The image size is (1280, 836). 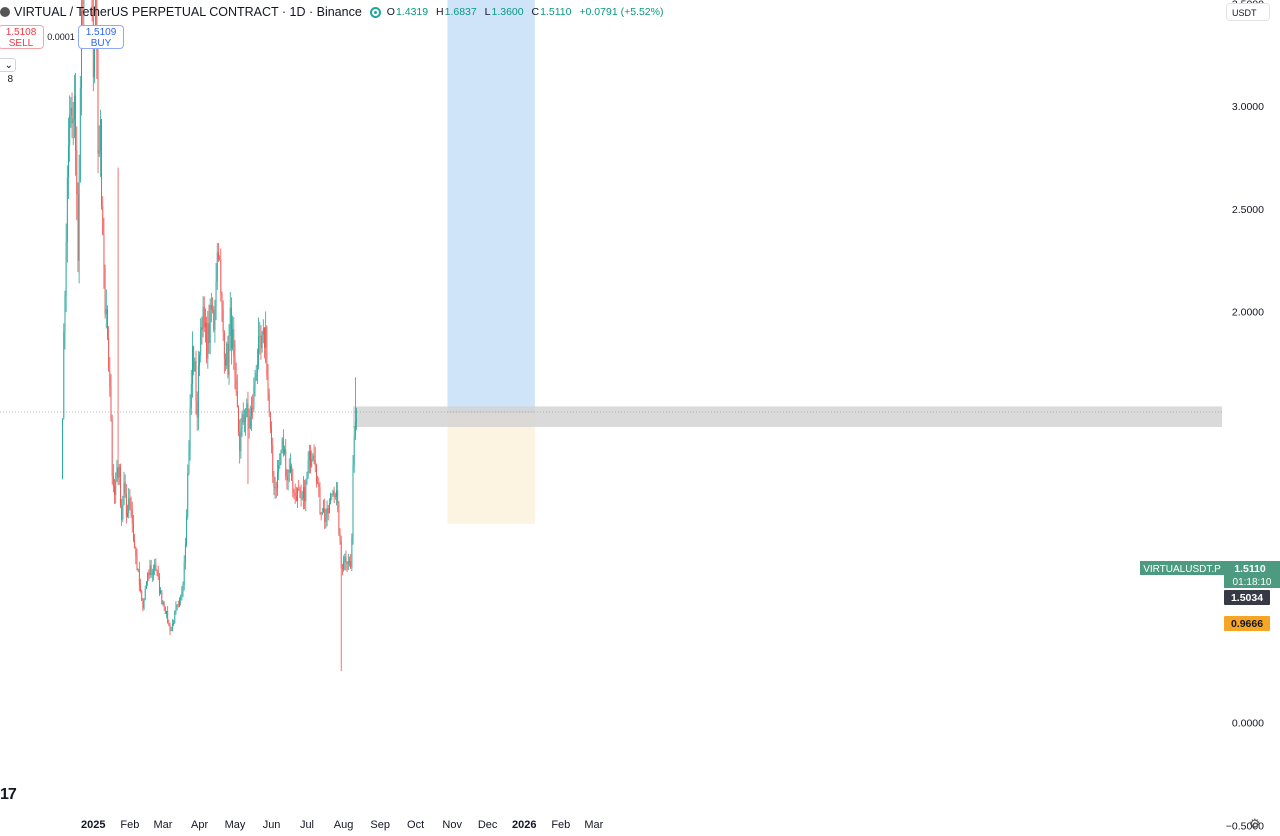 What do you see at coordinates (101, 37) in the screenshot?
I see `buy-button: 1.5109 BUY` at bounding box center [101, 37].